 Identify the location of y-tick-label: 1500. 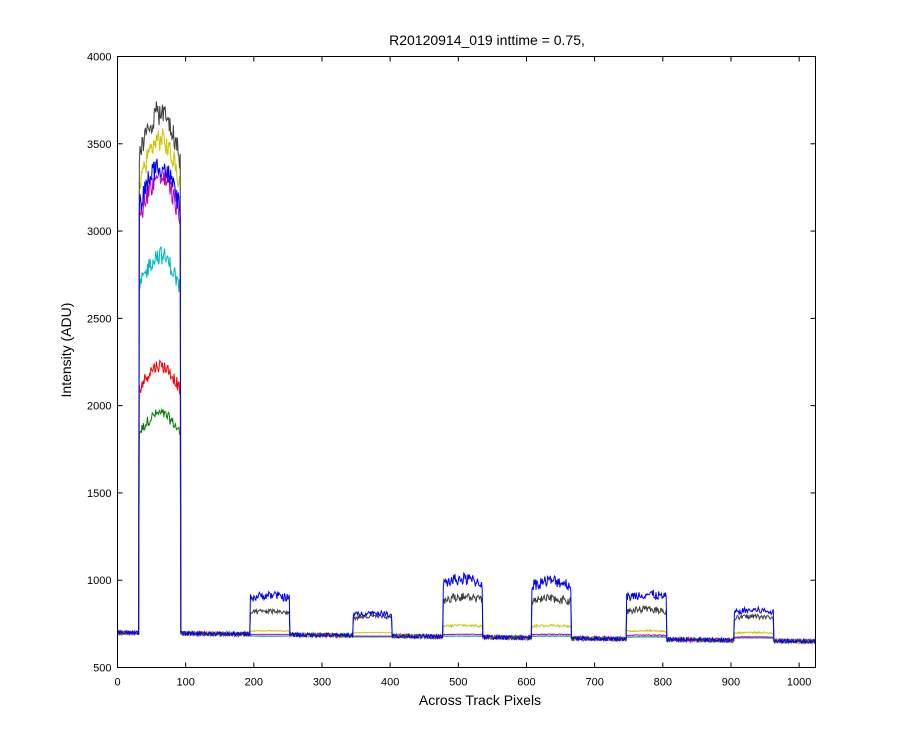
(99, 494).